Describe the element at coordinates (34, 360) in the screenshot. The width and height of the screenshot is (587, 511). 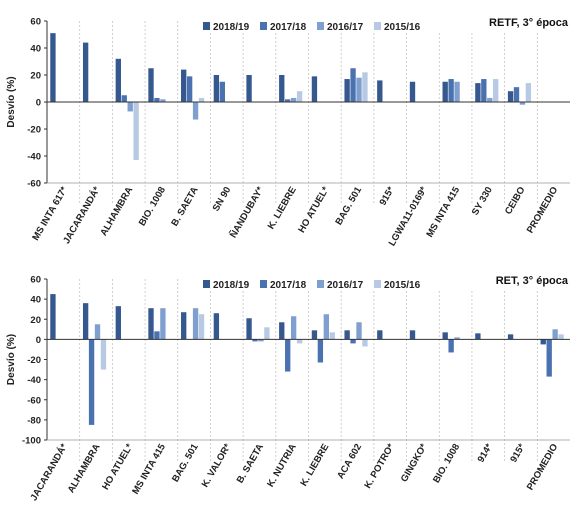
I see `y-tick-label: -20` at that location.